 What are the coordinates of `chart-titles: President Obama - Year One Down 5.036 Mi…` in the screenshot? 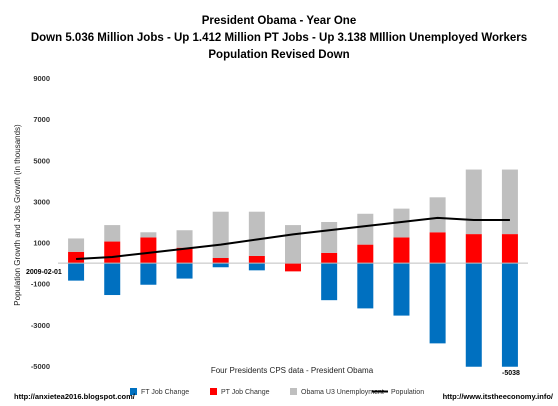 It's located at (279, 38).